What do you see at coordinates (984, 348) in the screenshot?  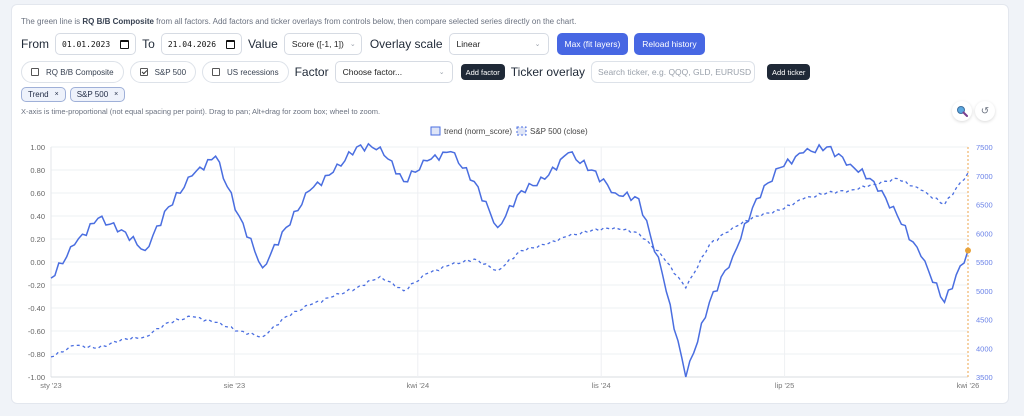 I see `svg-text: 4000` at bounding box center [984, 348].